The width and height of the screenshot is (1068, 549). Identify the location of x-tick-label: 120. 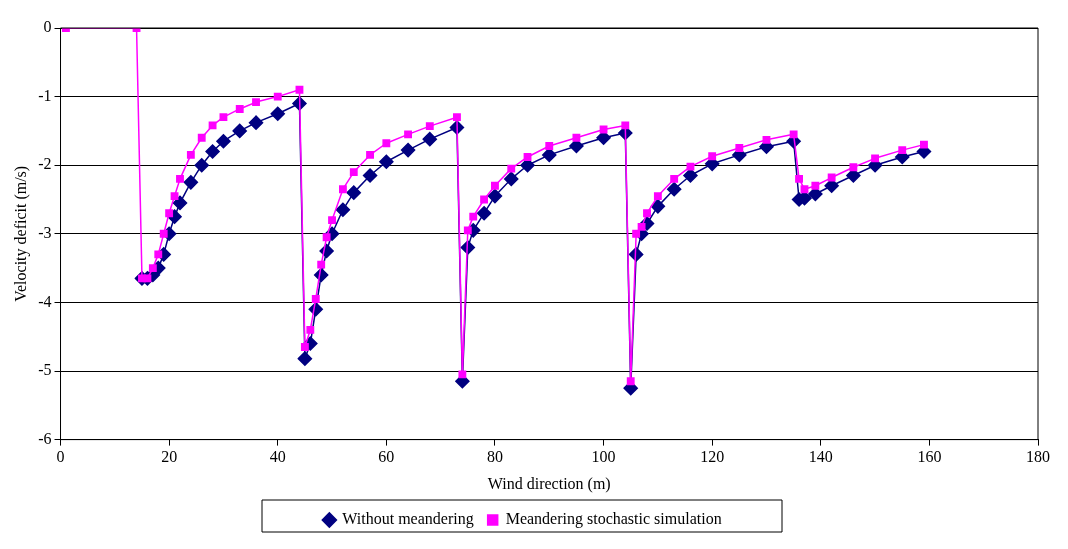
(712, 457).